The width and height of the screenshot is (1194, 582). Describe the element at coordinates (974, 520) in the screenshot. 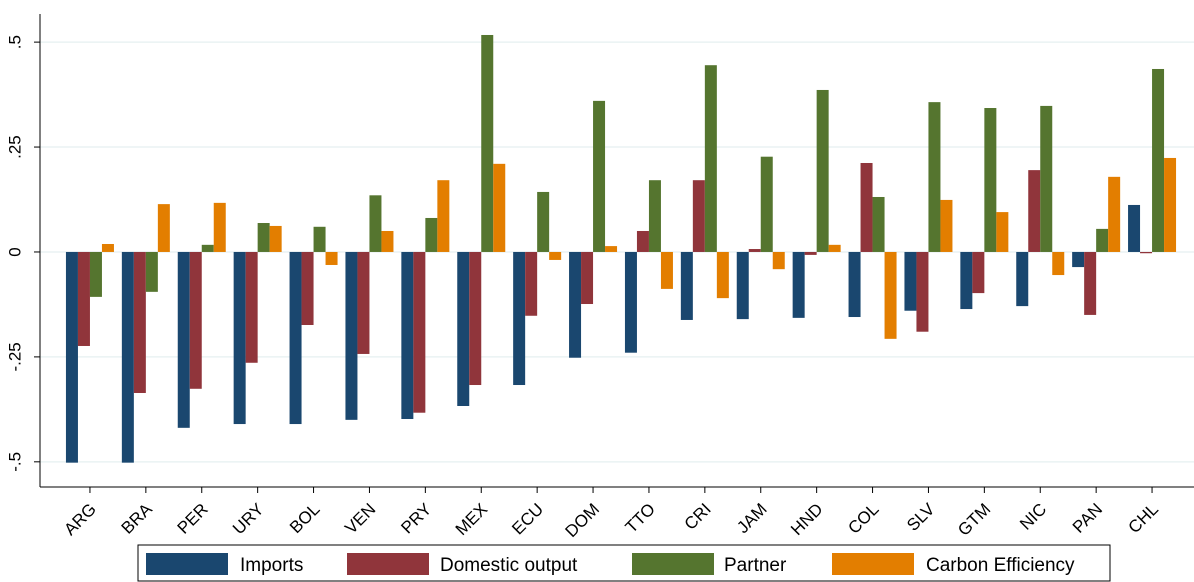

I see `x-tick-label: GTM` at that location.